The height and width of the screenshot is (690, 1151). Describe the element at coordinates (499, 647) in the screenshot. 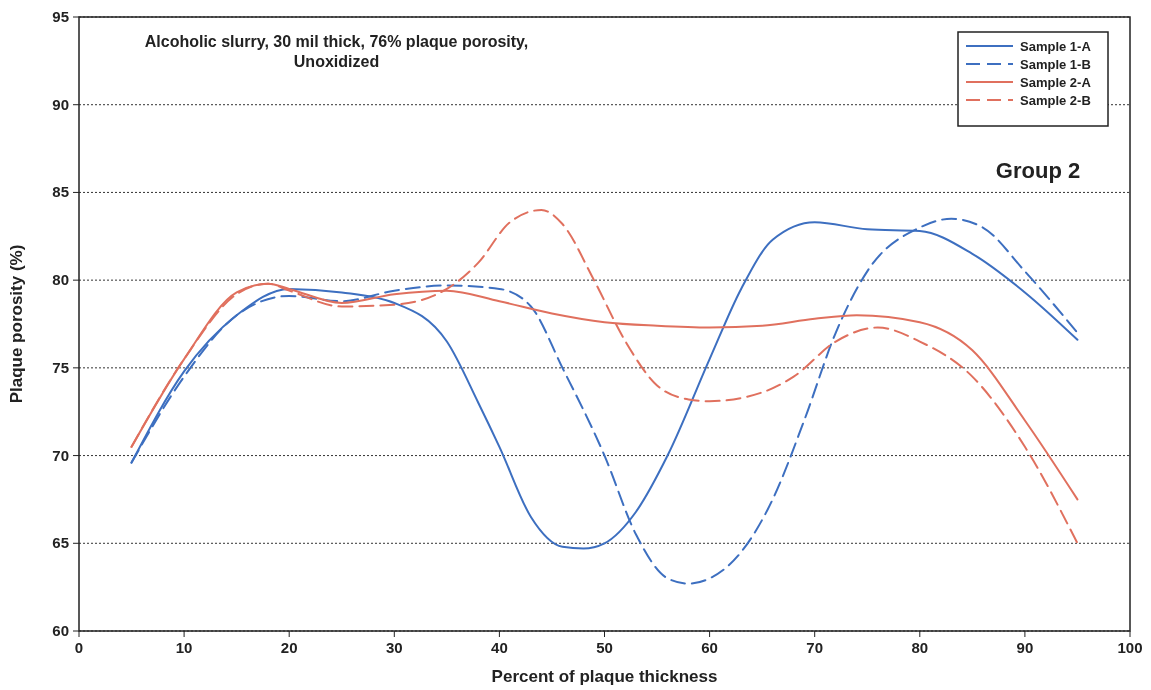

I see `x-tick-label: 40` at that location.